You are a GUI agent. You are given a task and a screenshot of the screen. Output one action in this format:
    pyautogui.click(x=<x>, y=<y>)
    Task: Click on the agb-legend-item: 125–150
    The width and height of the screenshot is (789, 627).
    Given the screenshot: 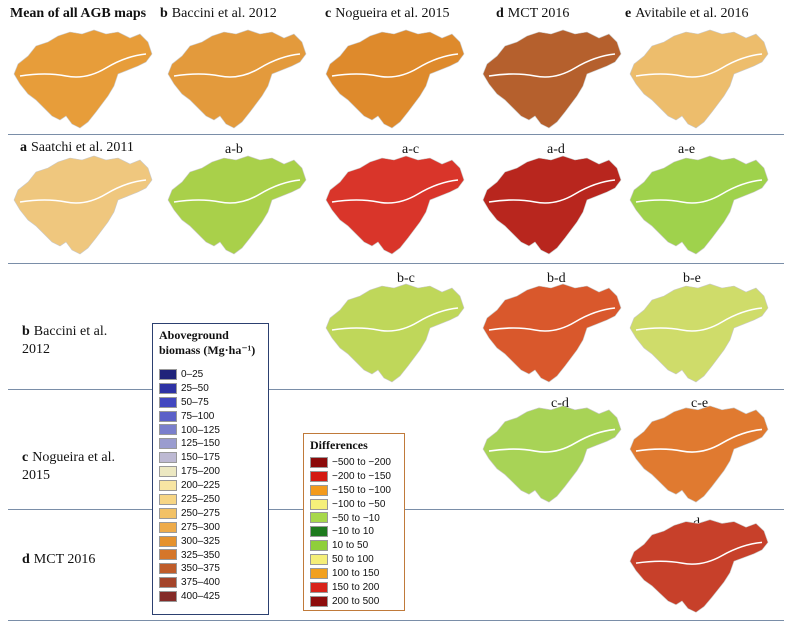 What is the action you would take?
    pyautogui.click(x=210, y=444)
    